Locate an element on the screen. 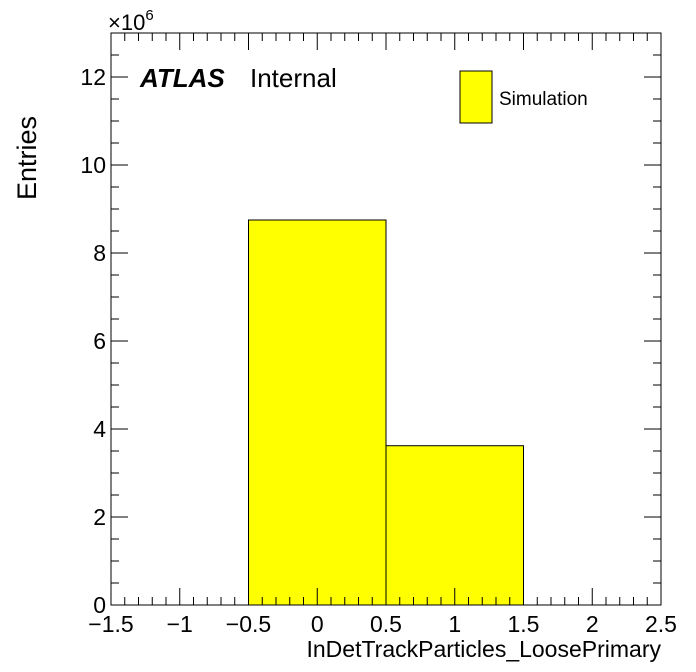  y-tick-label: 6 is located at coordinates (99, 341).